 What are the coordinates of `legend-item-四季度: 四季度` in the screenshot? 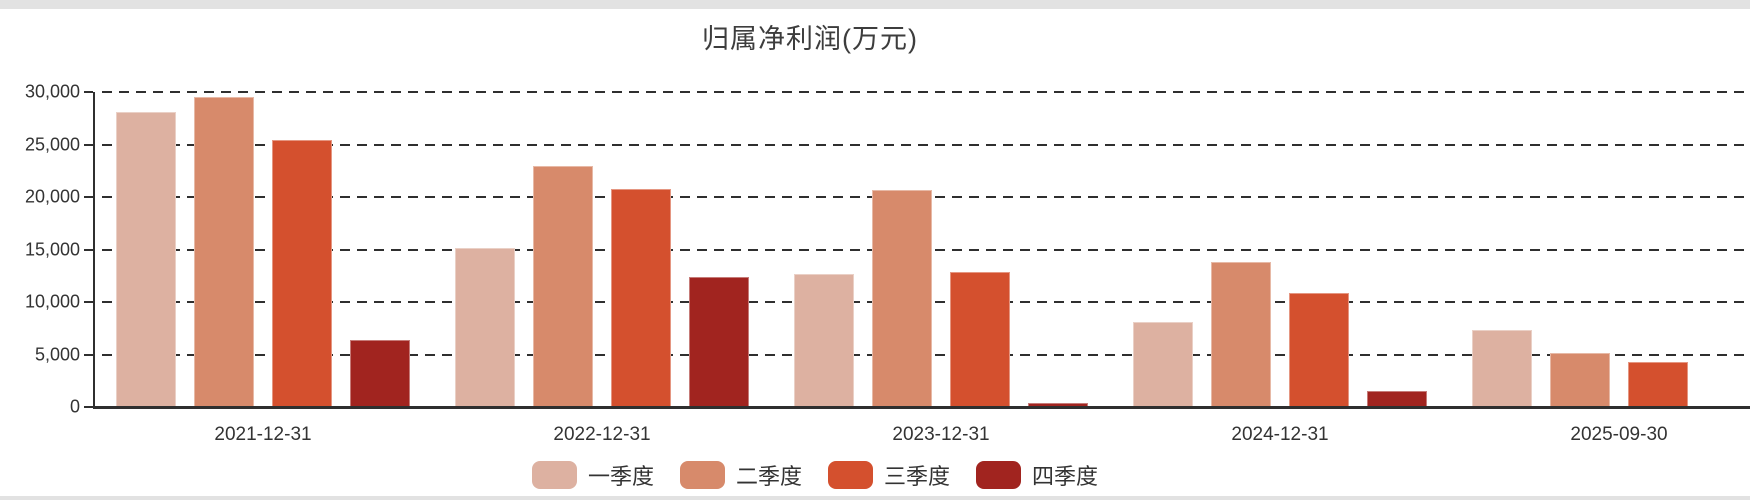 It's located at (1037, 475).